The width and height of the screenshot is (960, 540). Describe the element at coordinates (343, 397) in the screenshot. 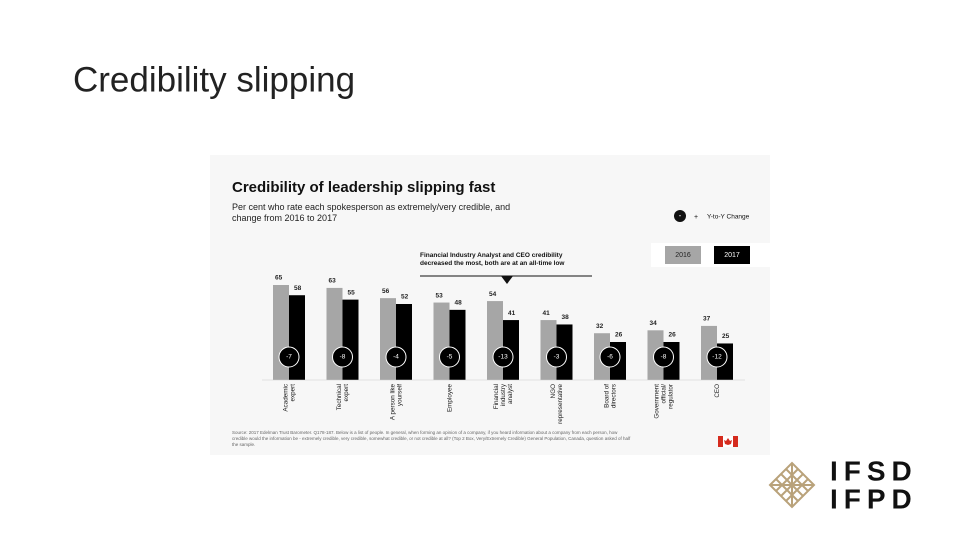

I see `x-tick-label: Technicalexpert` at that location.